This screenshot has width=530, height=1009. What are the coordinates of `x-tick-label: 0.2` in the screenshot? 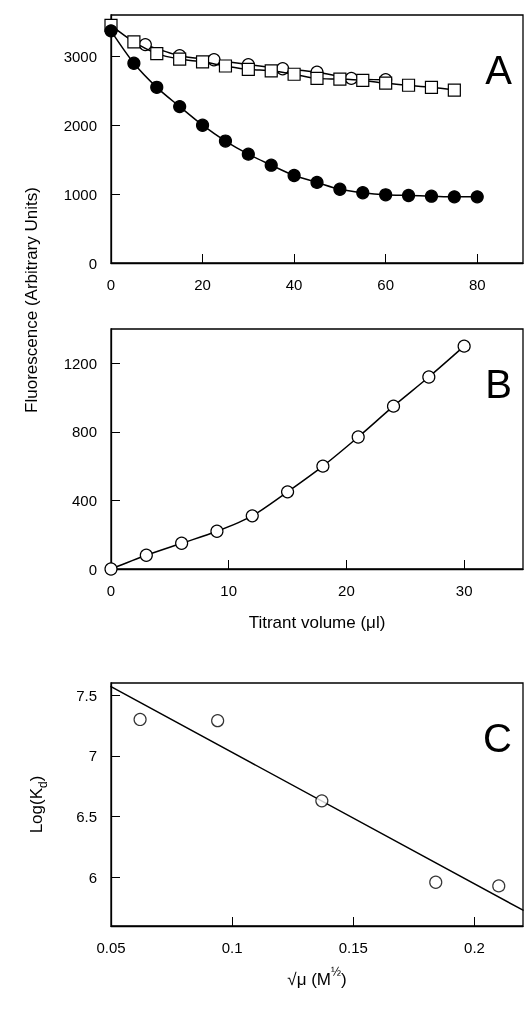 It's located at (474, 947).